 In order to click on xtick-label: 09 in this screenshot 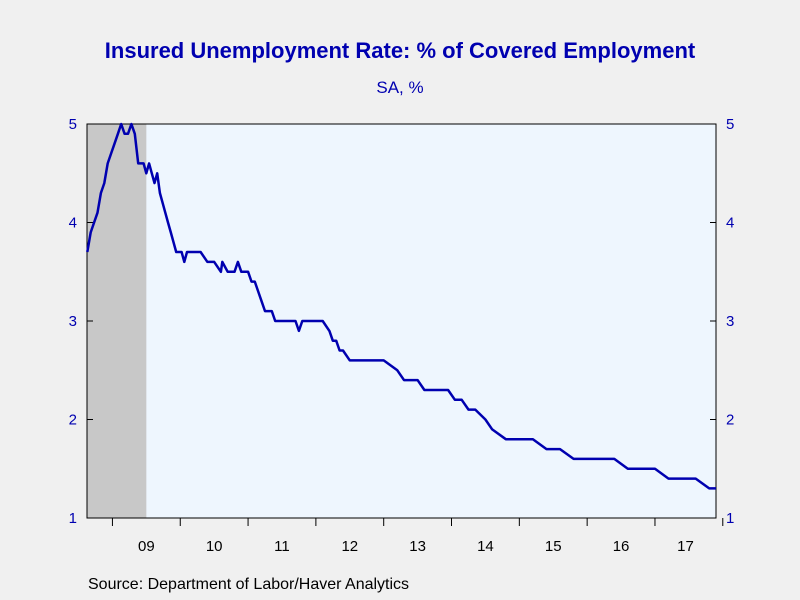, I will do `click(146, 546)`.